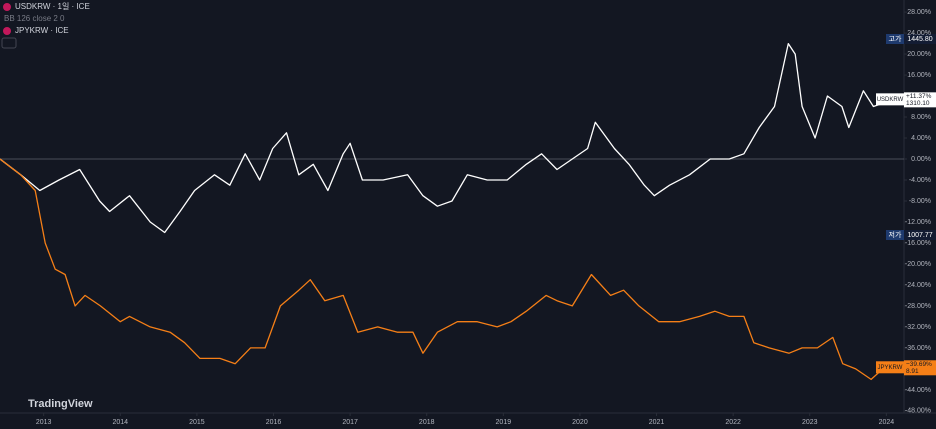  What do you see at coordinates (504, 422) in the screenshot?
I see `x-tick-label: 2019` at bounding box center [504, 422].